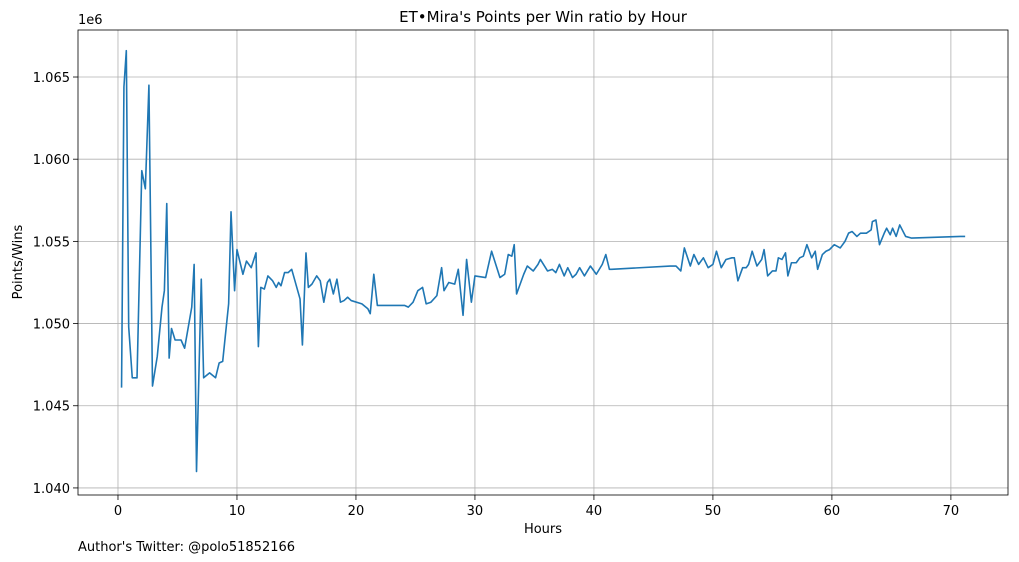  I want to click on y-tick-label: 1.065, so click(51, 78).